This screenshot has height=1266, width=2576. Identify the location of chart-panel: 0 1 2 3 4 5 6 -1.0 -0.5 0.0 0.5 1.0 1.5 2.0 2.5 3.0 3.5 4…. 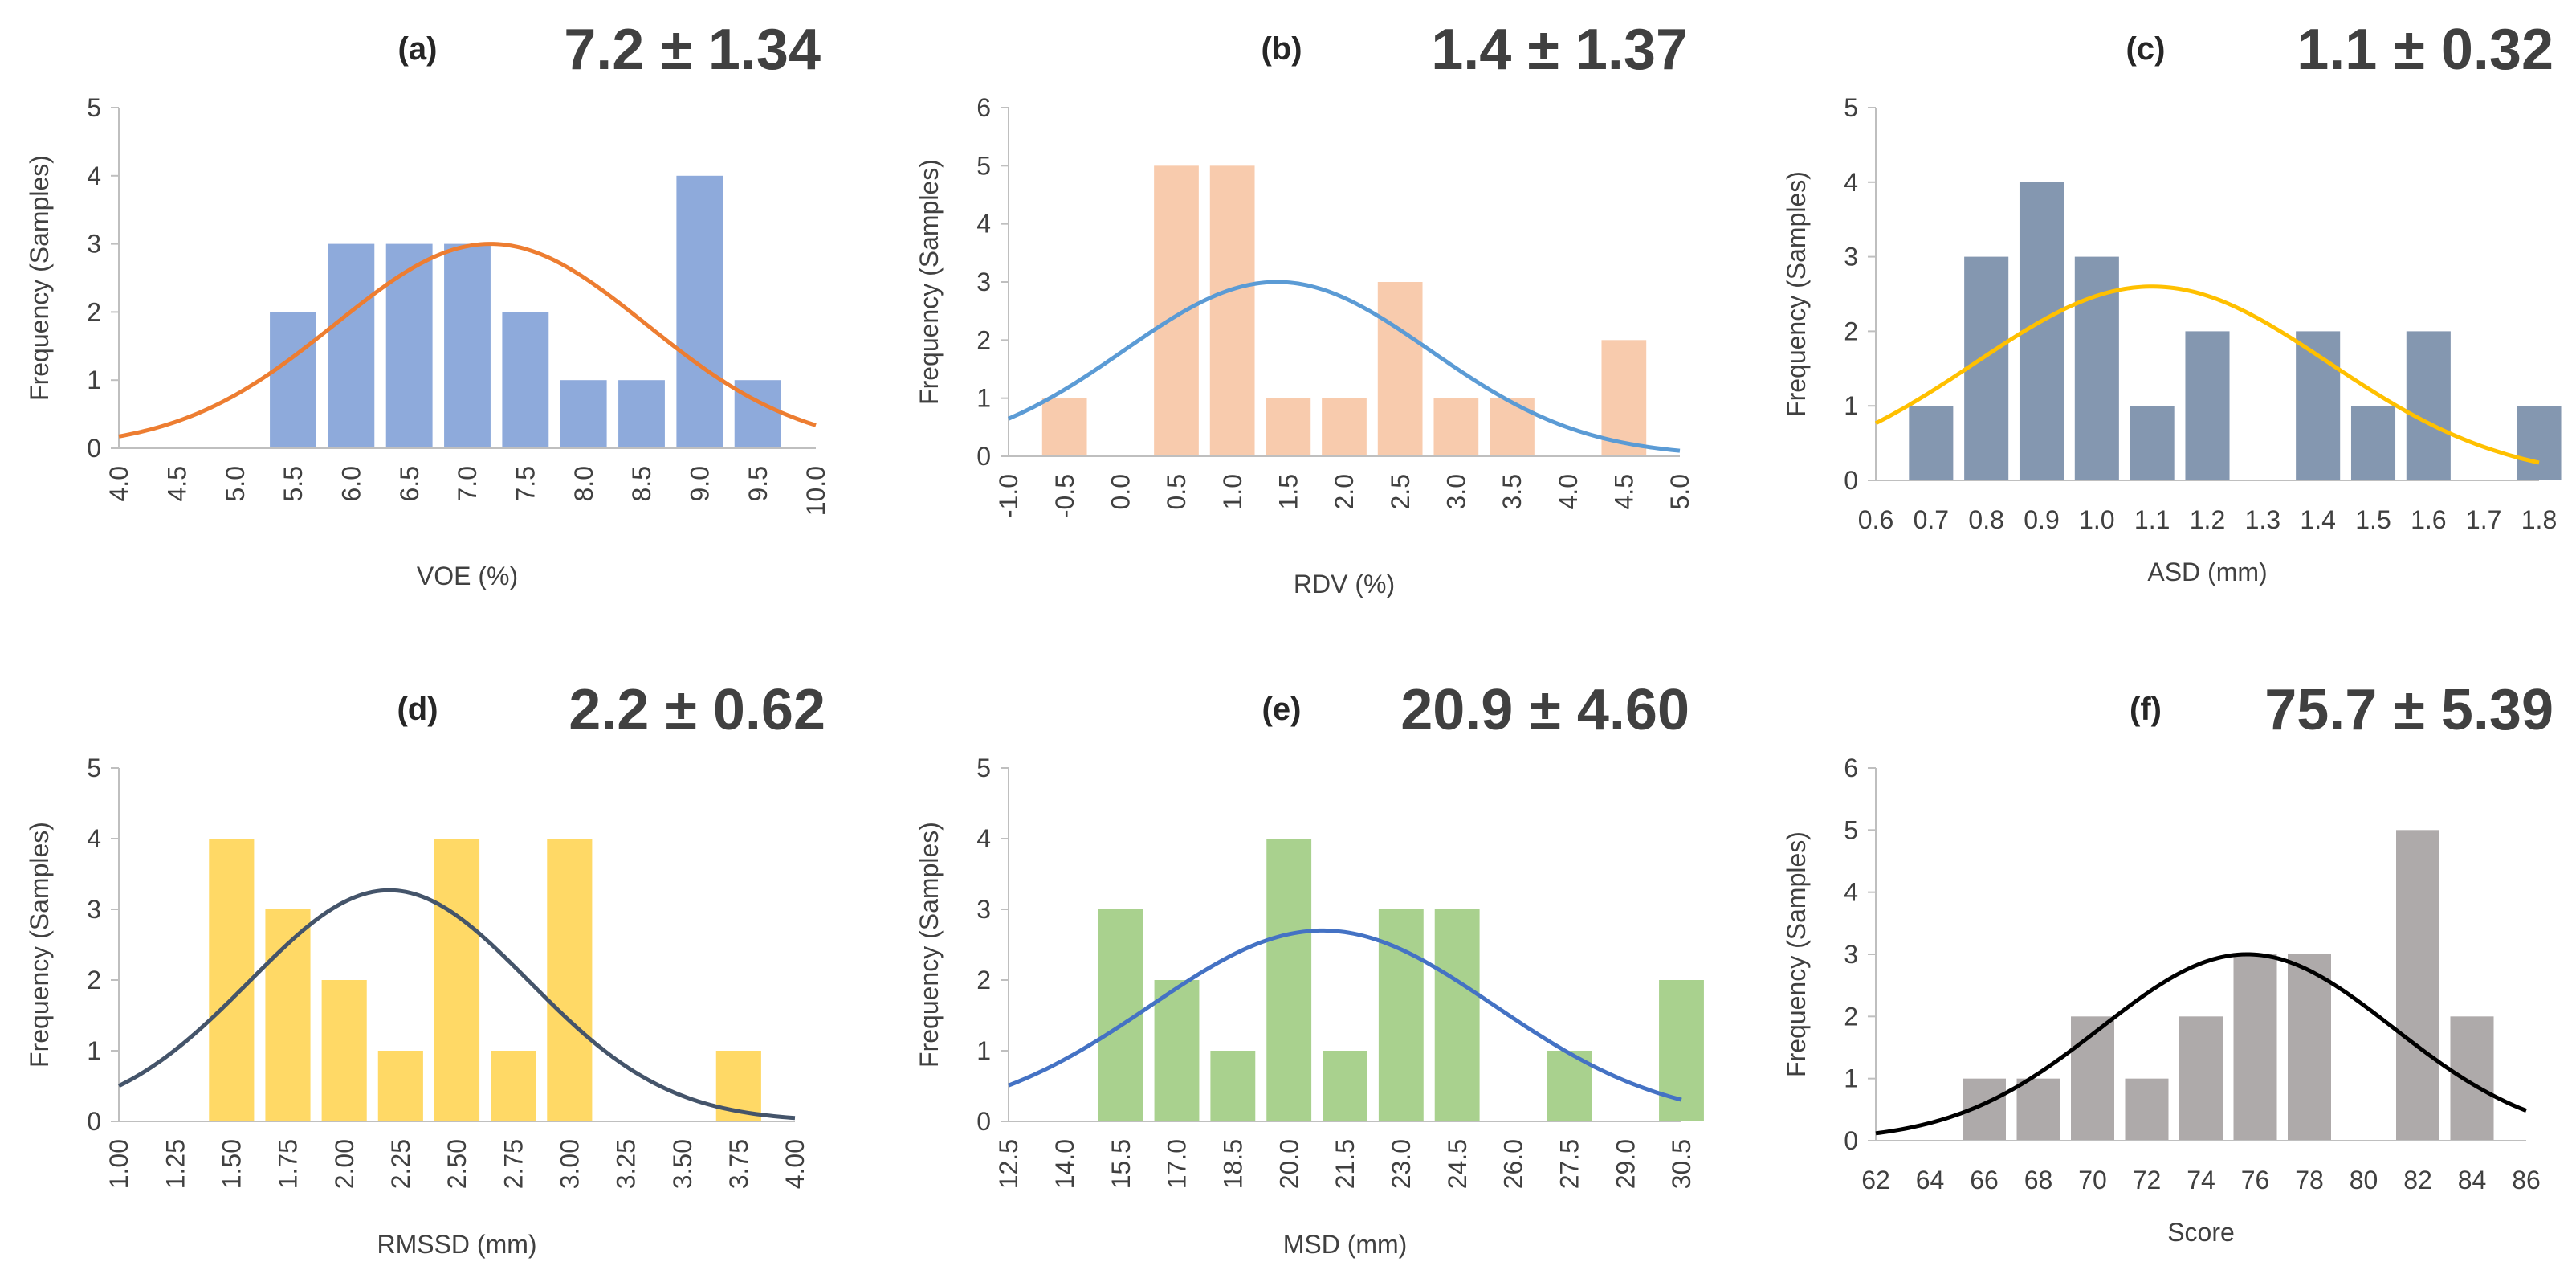
(1304, 308).